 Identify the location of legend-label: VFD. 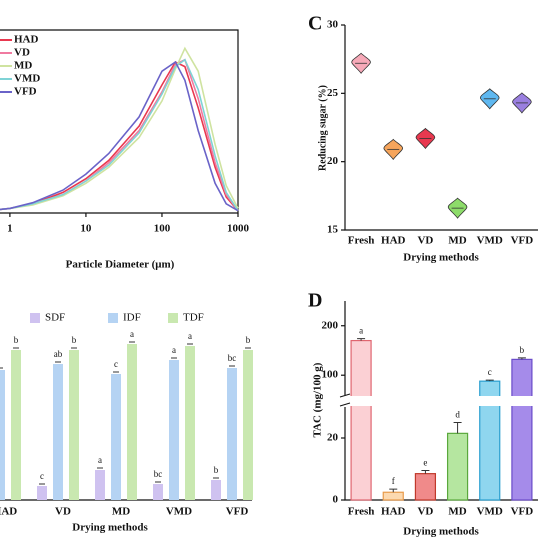
(25, 92).